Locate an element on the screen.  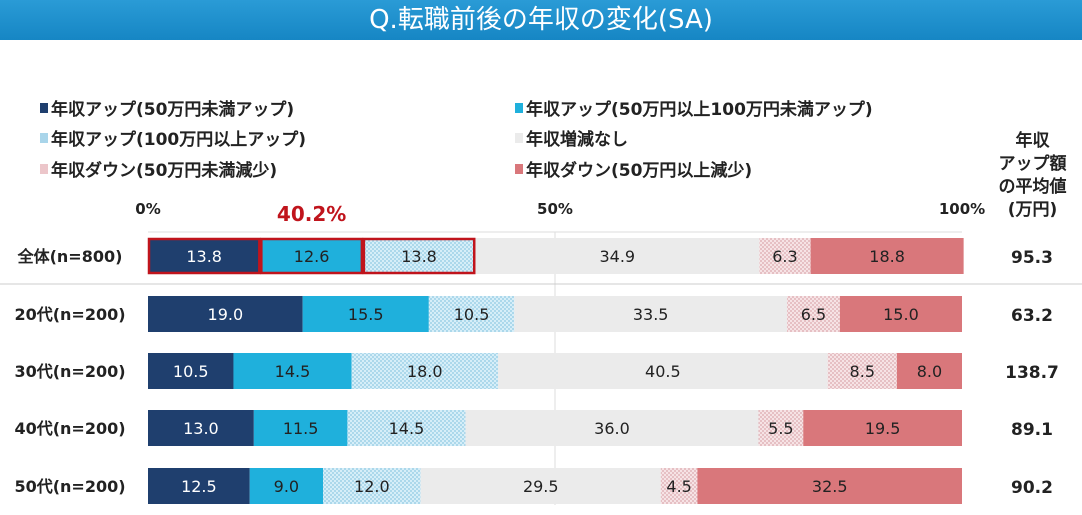
data-label: 5.5 is located at coordinates (780, 428).